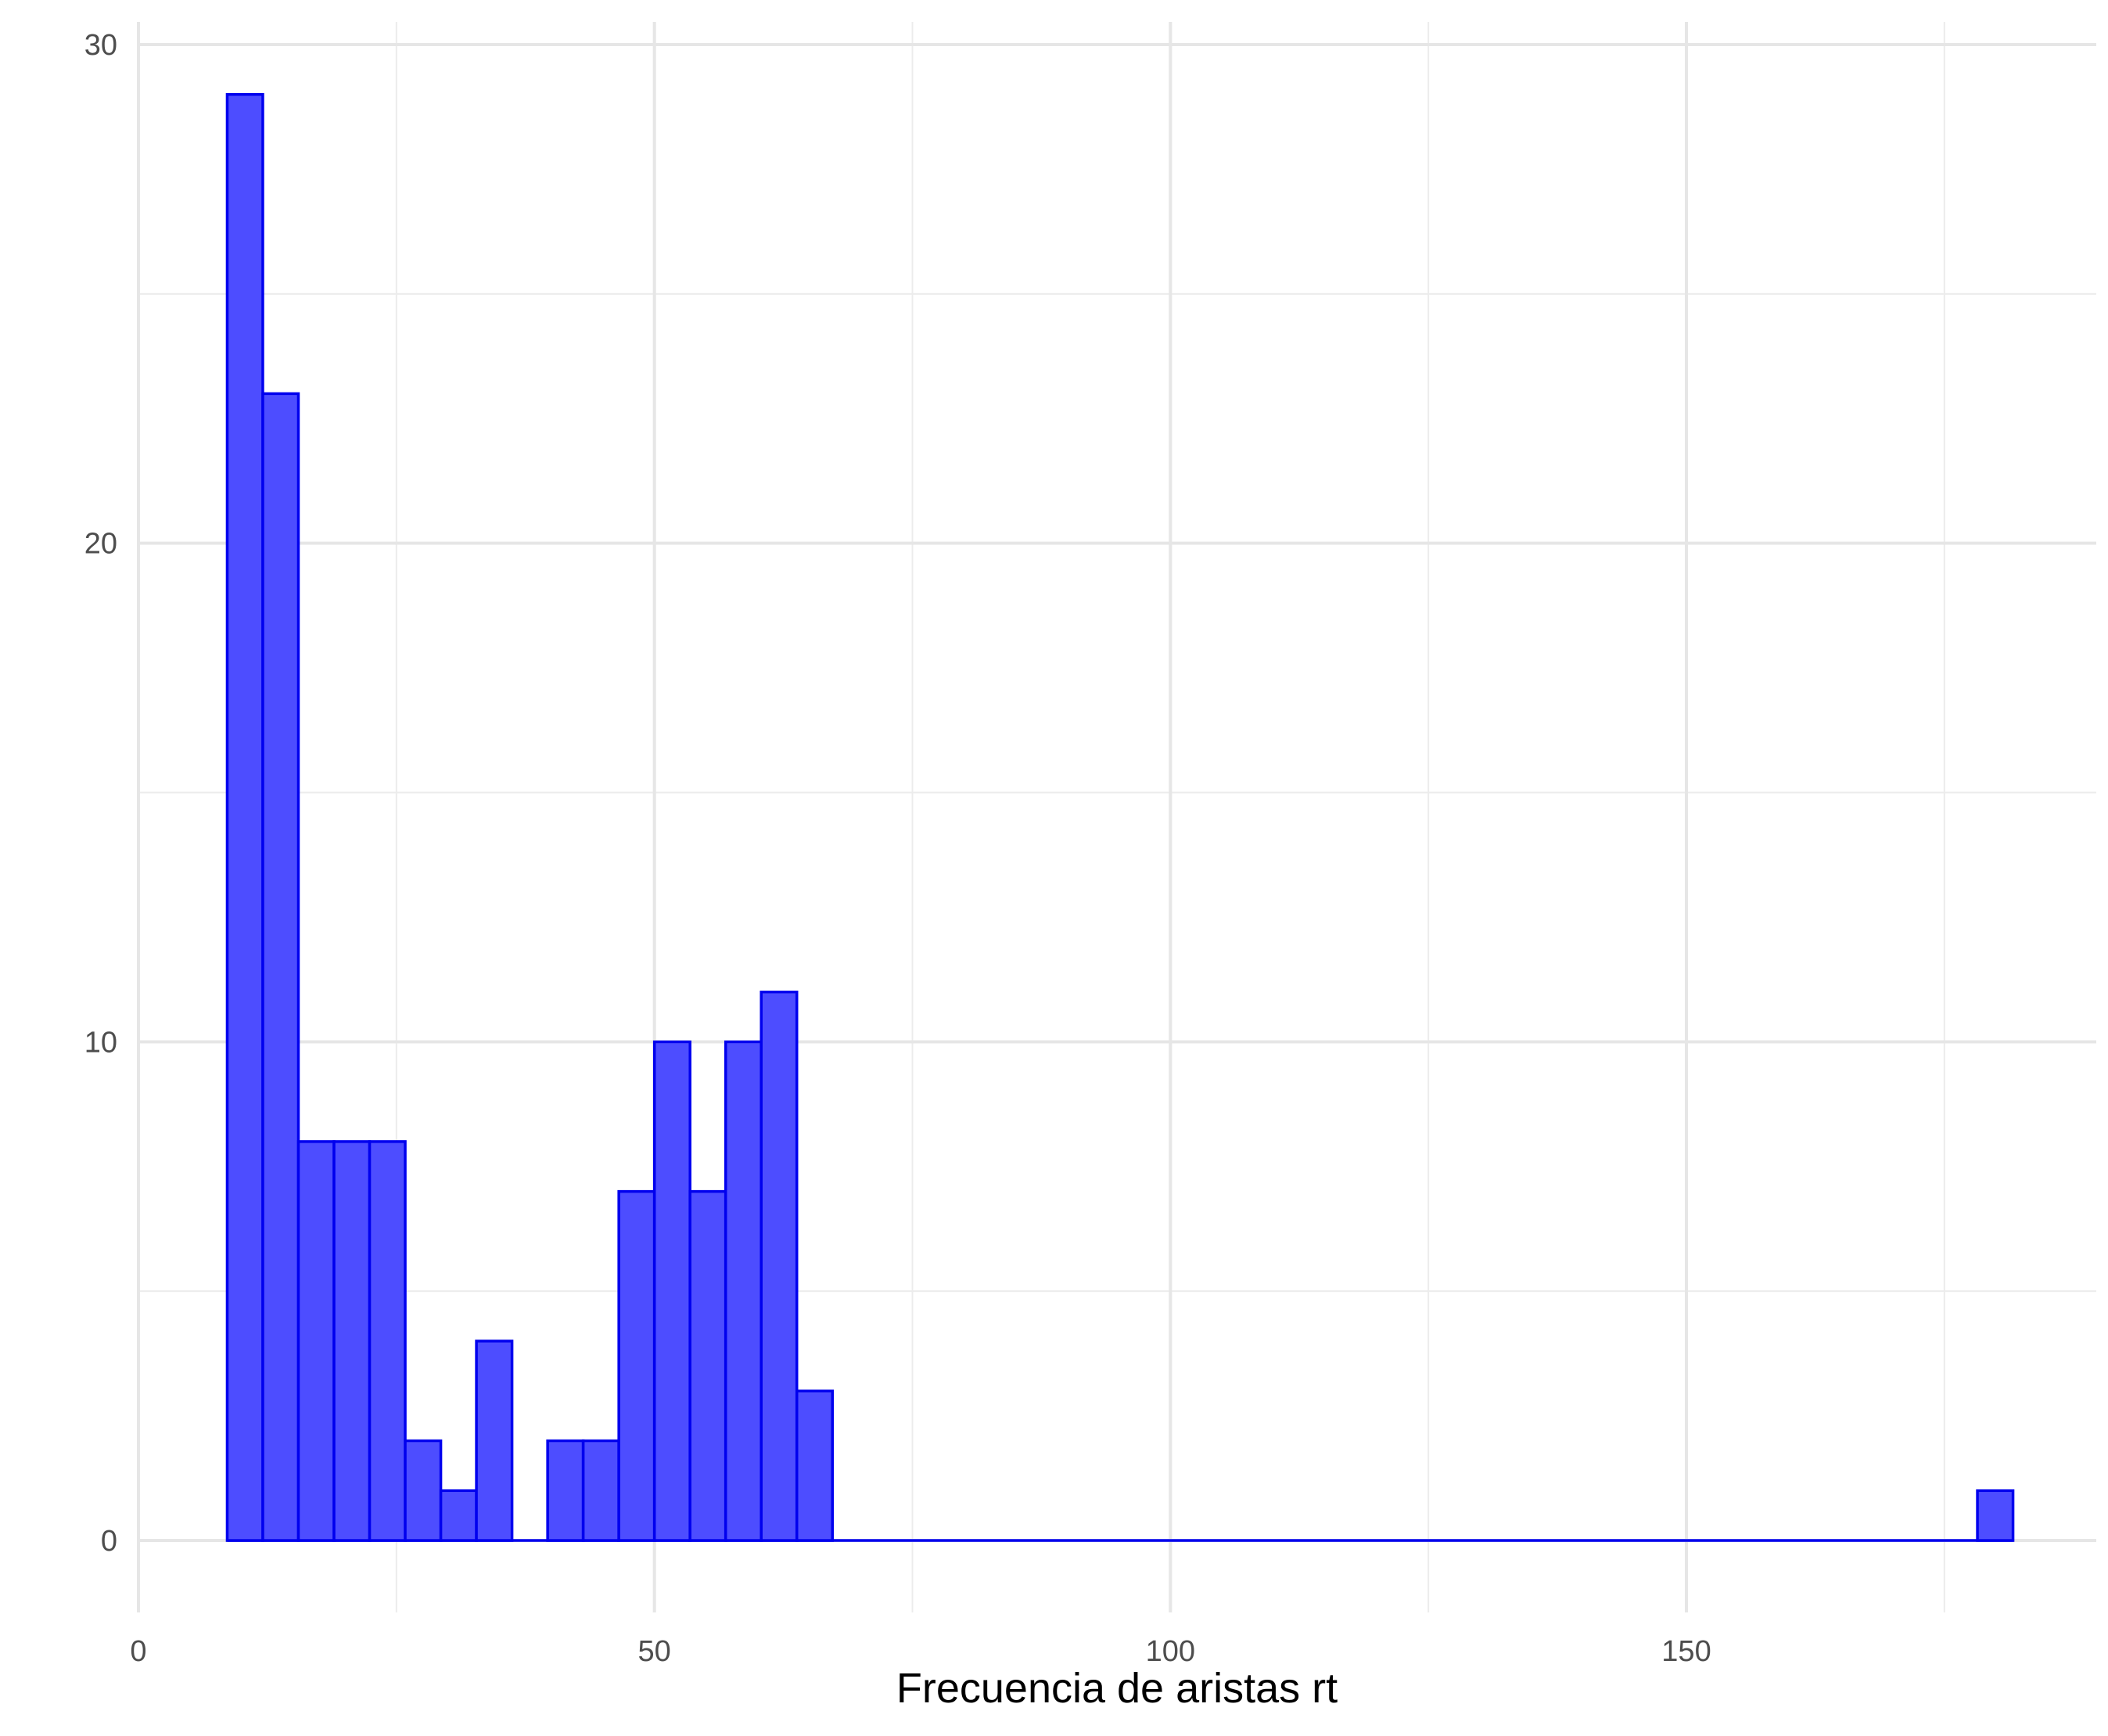 The image size is (2108, 1736). I want to click on x-tick-label: 50, so click(655, 1652).